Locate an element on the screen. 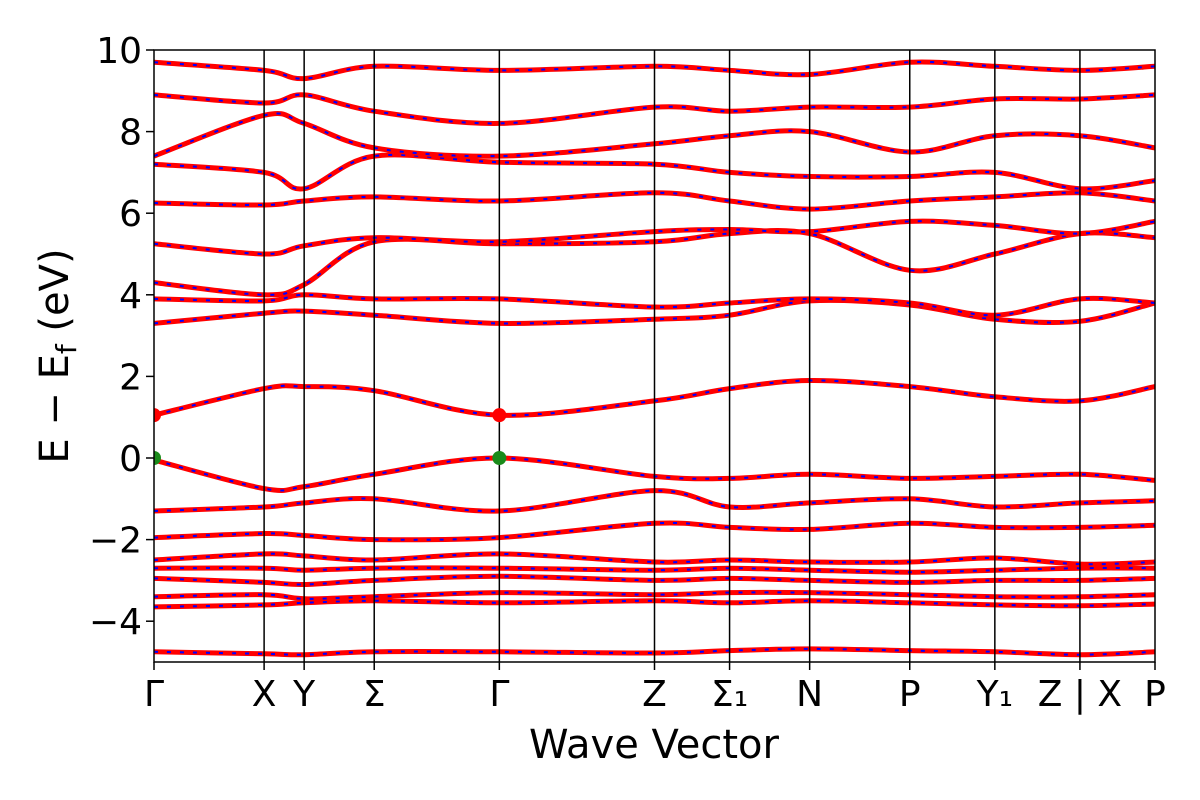 The height and width of the screenshot is (800, 1200). x-tick-label-5: Z is located at coordinates (654, 694).